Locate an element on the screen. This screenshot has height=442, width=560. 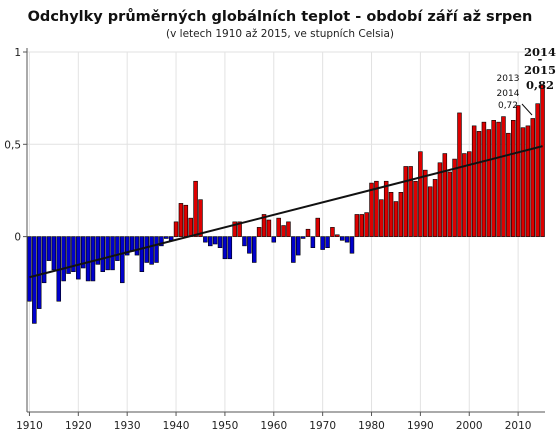
x-tick-label: 1930 is located at coordinates (127, 426).